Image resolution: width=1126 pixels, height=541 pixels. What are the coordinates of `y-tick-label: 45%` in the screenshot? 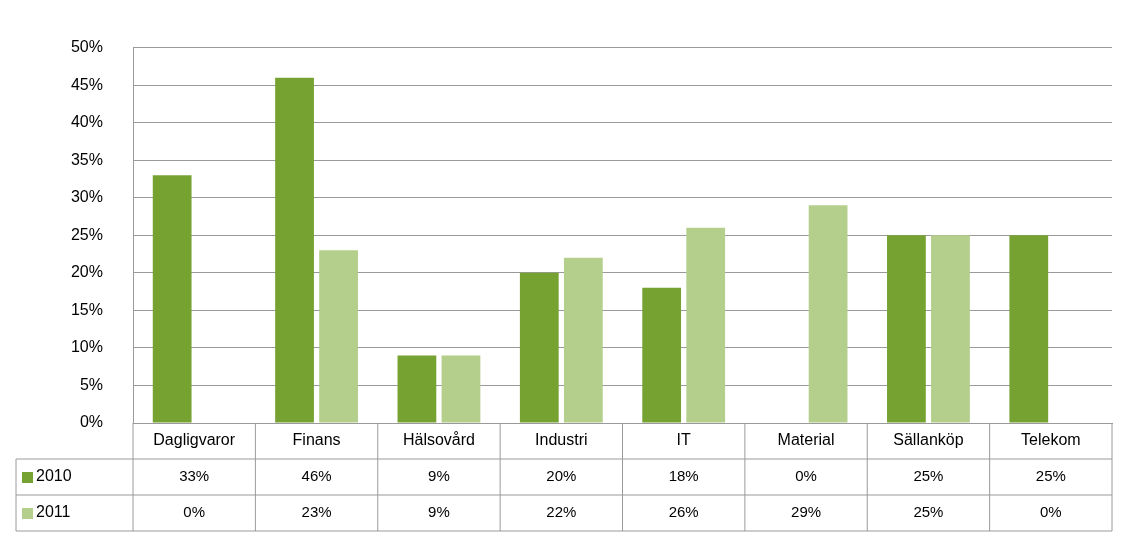 It's located at (86, 84).